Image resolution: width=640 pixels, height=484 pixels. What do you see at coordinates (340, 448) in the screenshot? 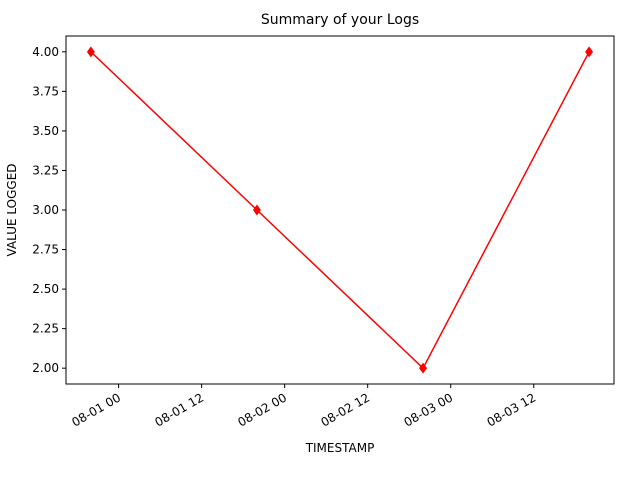
I see `x-axis-label: TIMESTAMP` at bounding box center [340, 448].